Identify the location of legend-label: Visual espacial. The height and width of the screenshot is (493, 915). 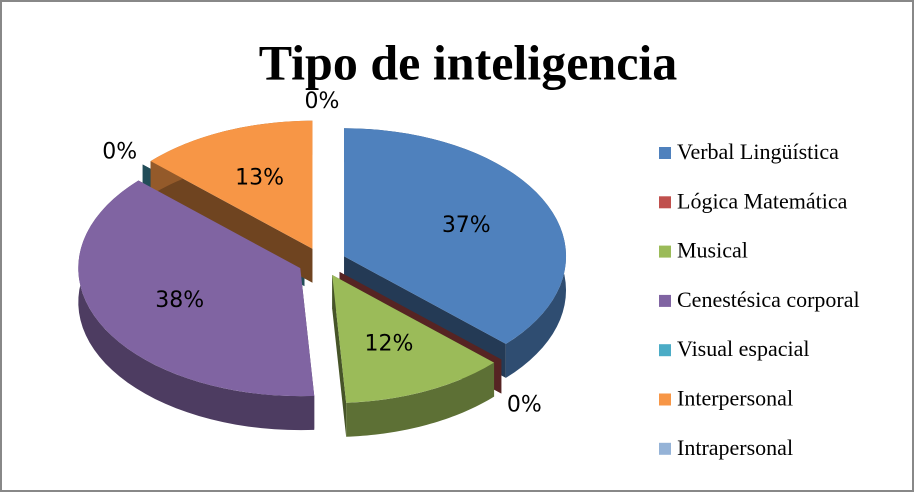
(743, 348).